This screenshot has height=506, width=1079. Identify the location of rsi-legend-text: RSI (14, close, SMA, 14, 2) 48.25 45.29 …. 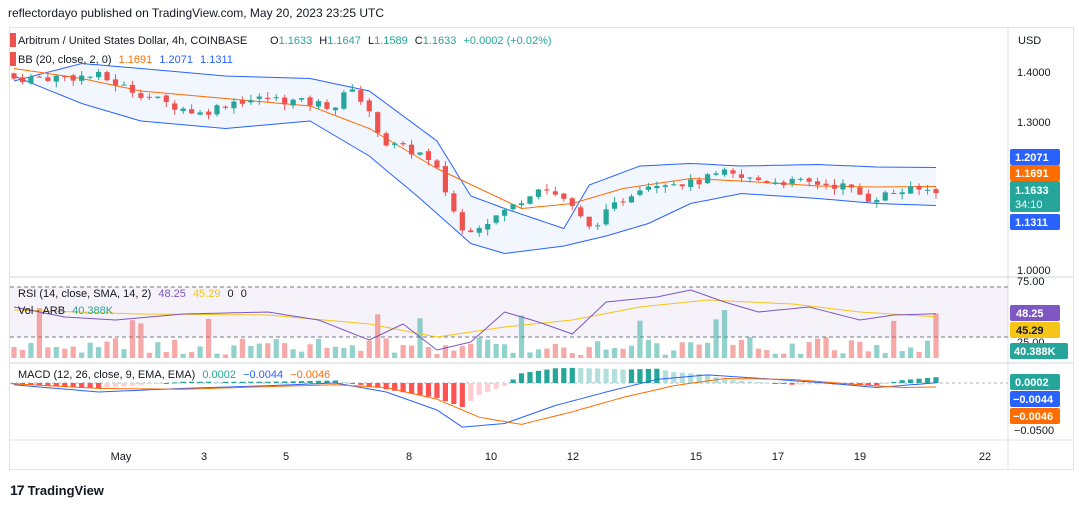
(132, 294).